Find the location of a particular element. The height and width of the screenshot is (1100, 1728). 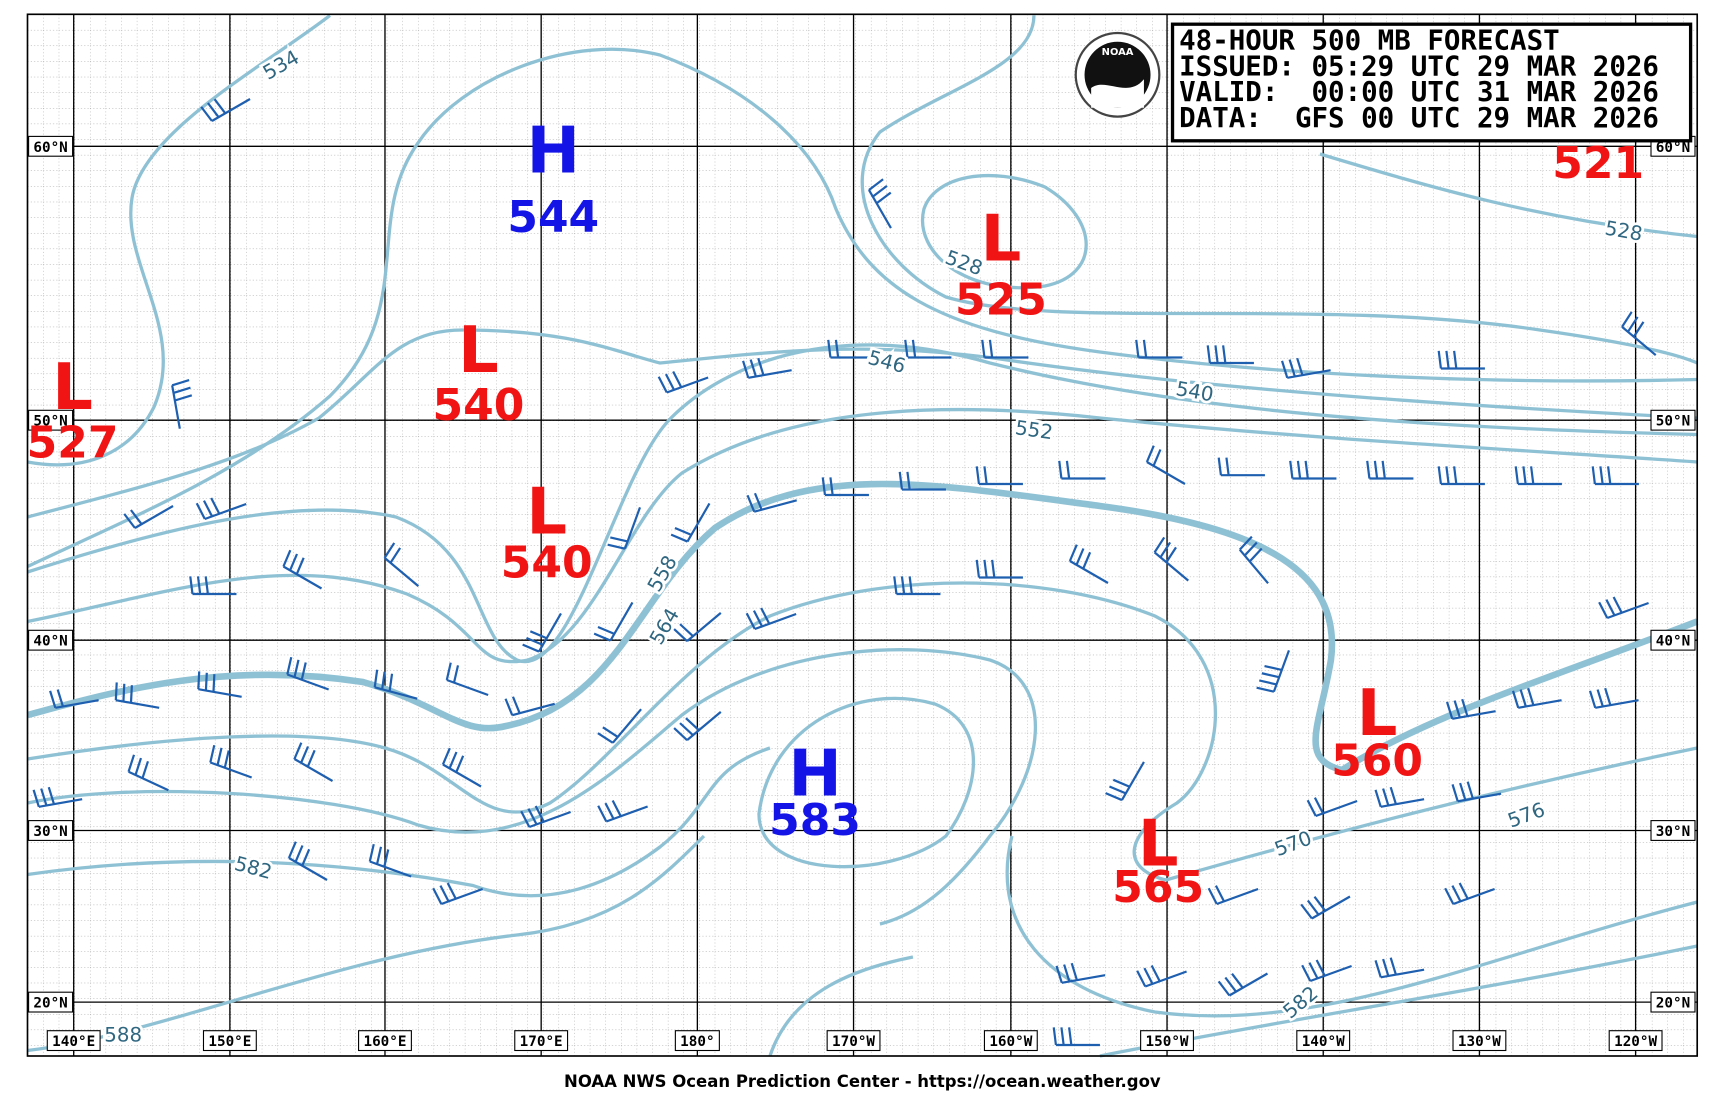

latitude-label: 40°N is located at coordinates (1673, 642).